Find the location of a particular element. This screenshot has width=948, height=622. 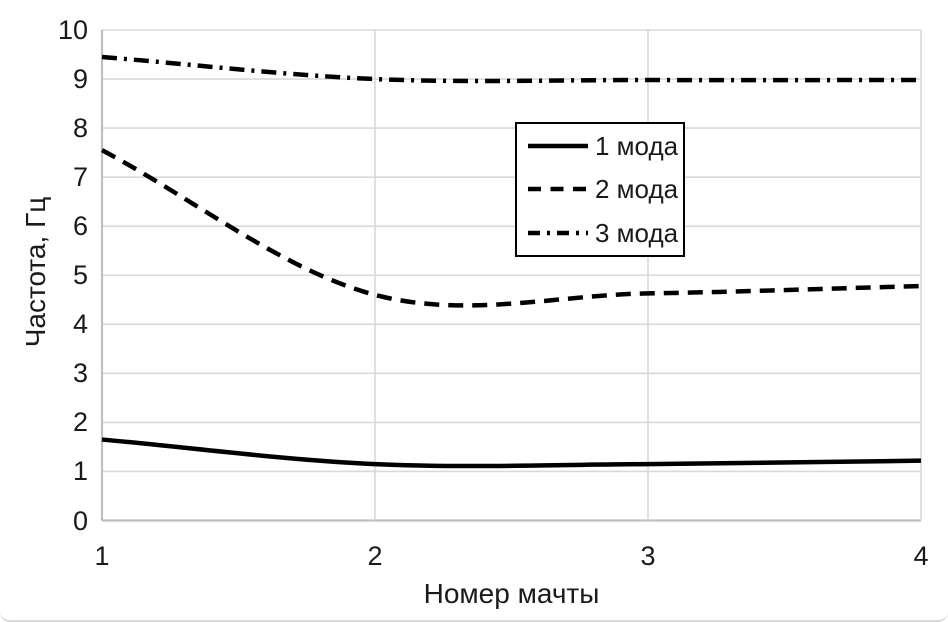

legend-line-sample-dashdot is located at coordinates (558, 233).